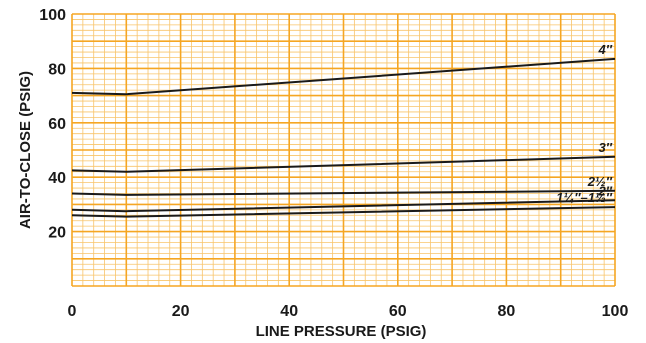 This screenshot has height=343, width=646. What do you see at coordinates (57, 233) in the screenshot?
I see `y-tick-label-0: 20` at bounding box center [57, 233].